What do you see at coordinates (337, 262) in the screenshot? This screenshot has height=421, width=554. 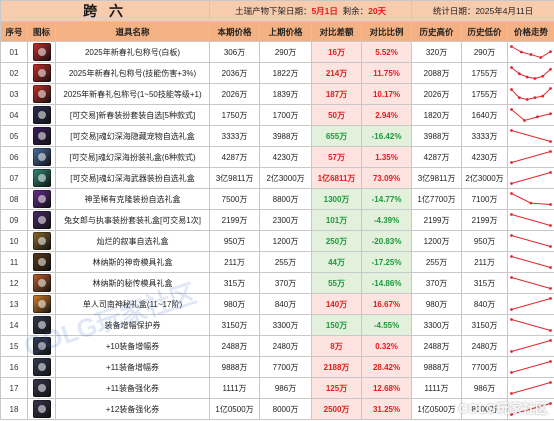 I see `price-diff: 44万` at bounding box center [337, 262].